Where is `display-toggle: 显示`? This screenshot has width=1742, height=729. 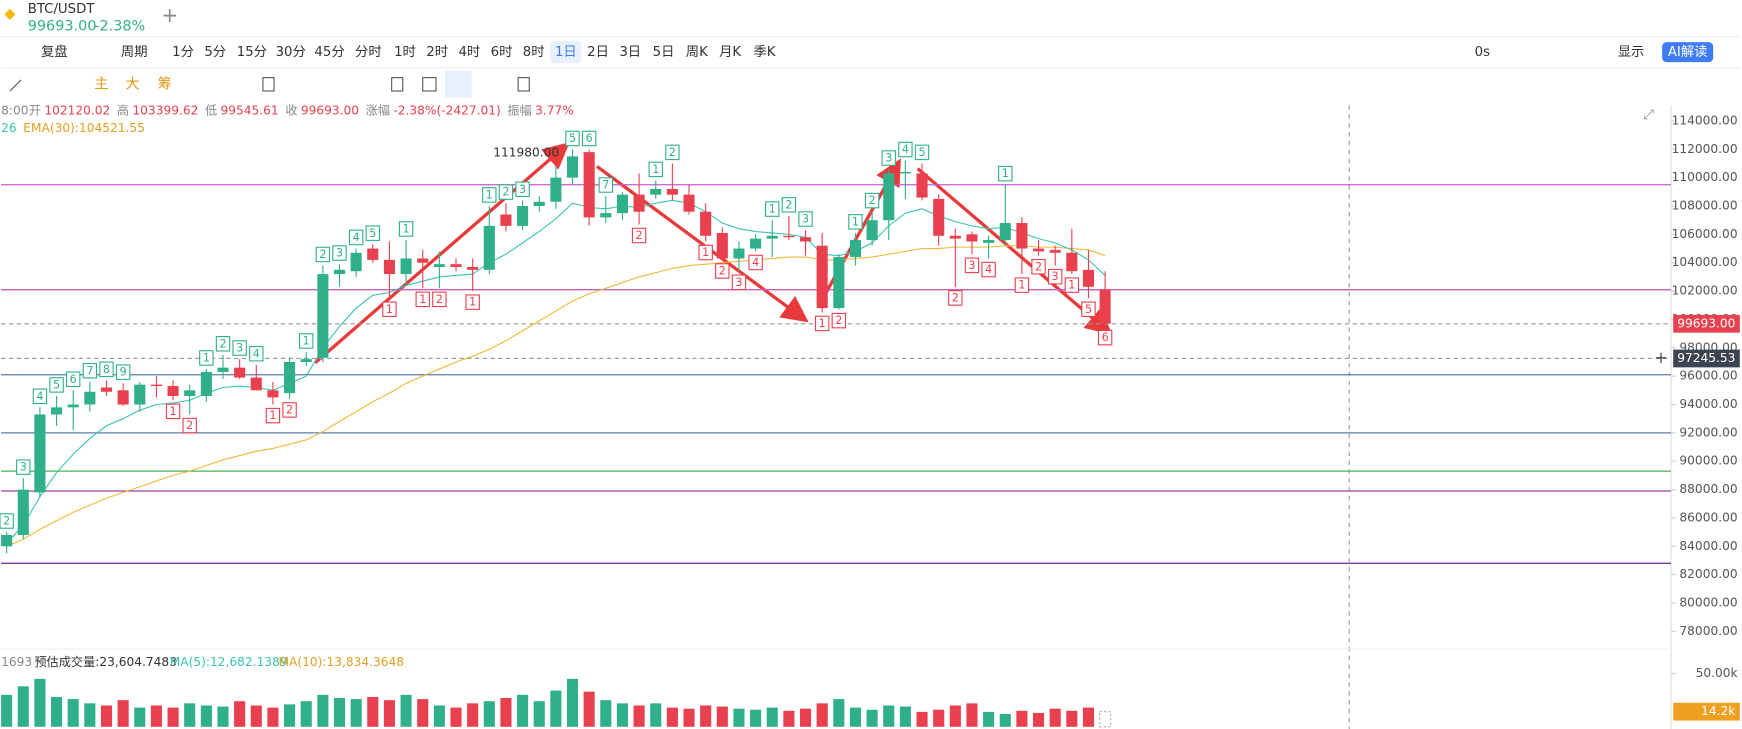
display-toggle: 显示 is located at coordinates (1631, 52).